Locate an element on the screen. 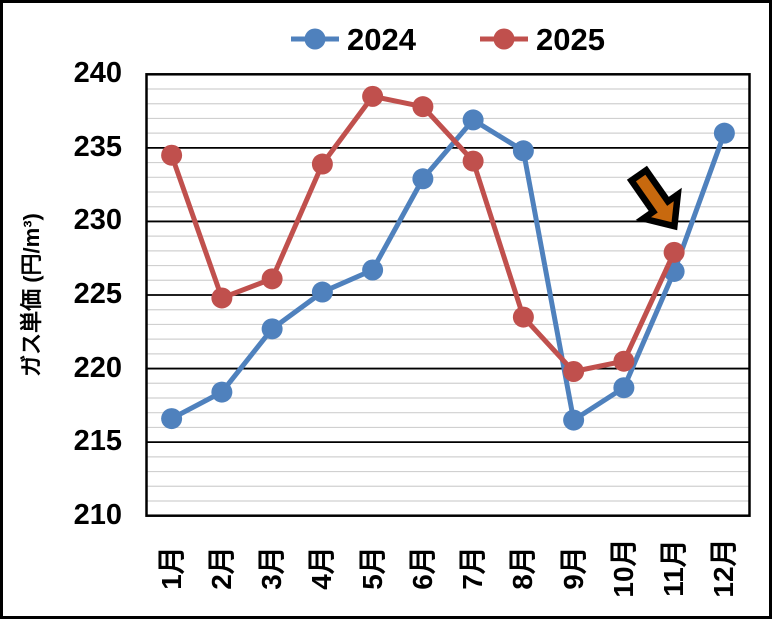 This screenshot has width=772, height=619. legend-label-2024: 2024 is located at coordinates (381, 39).